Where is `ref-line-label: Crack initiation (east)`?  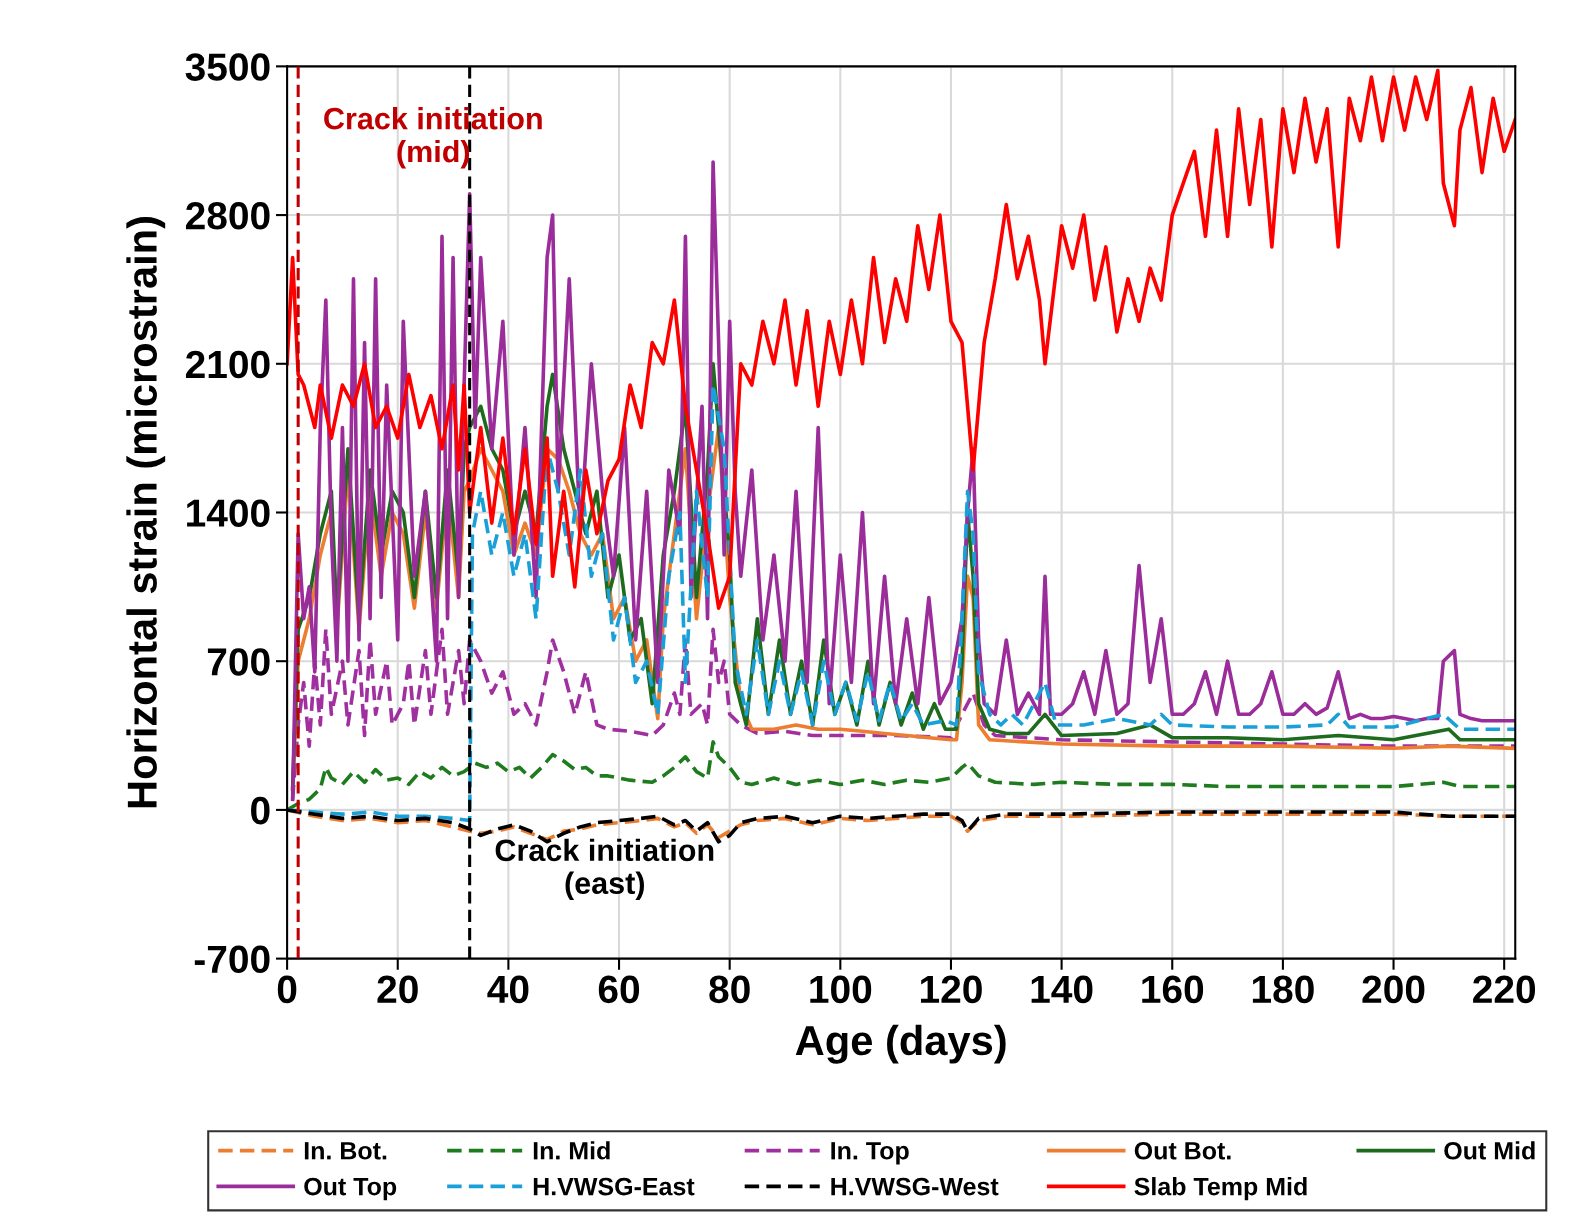
ref-line-label: Crack initiation (east) is located at coordinates (604, 869).